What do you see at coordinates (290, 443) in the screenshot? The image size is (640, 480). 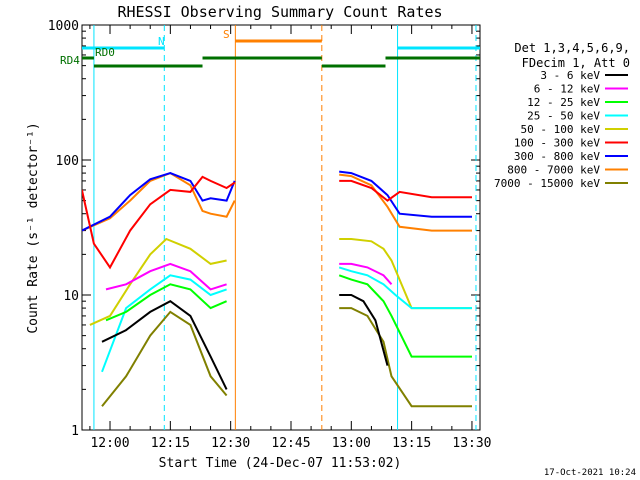 I see `x-tick-label: 12:45` at bounding box center [290, 443].